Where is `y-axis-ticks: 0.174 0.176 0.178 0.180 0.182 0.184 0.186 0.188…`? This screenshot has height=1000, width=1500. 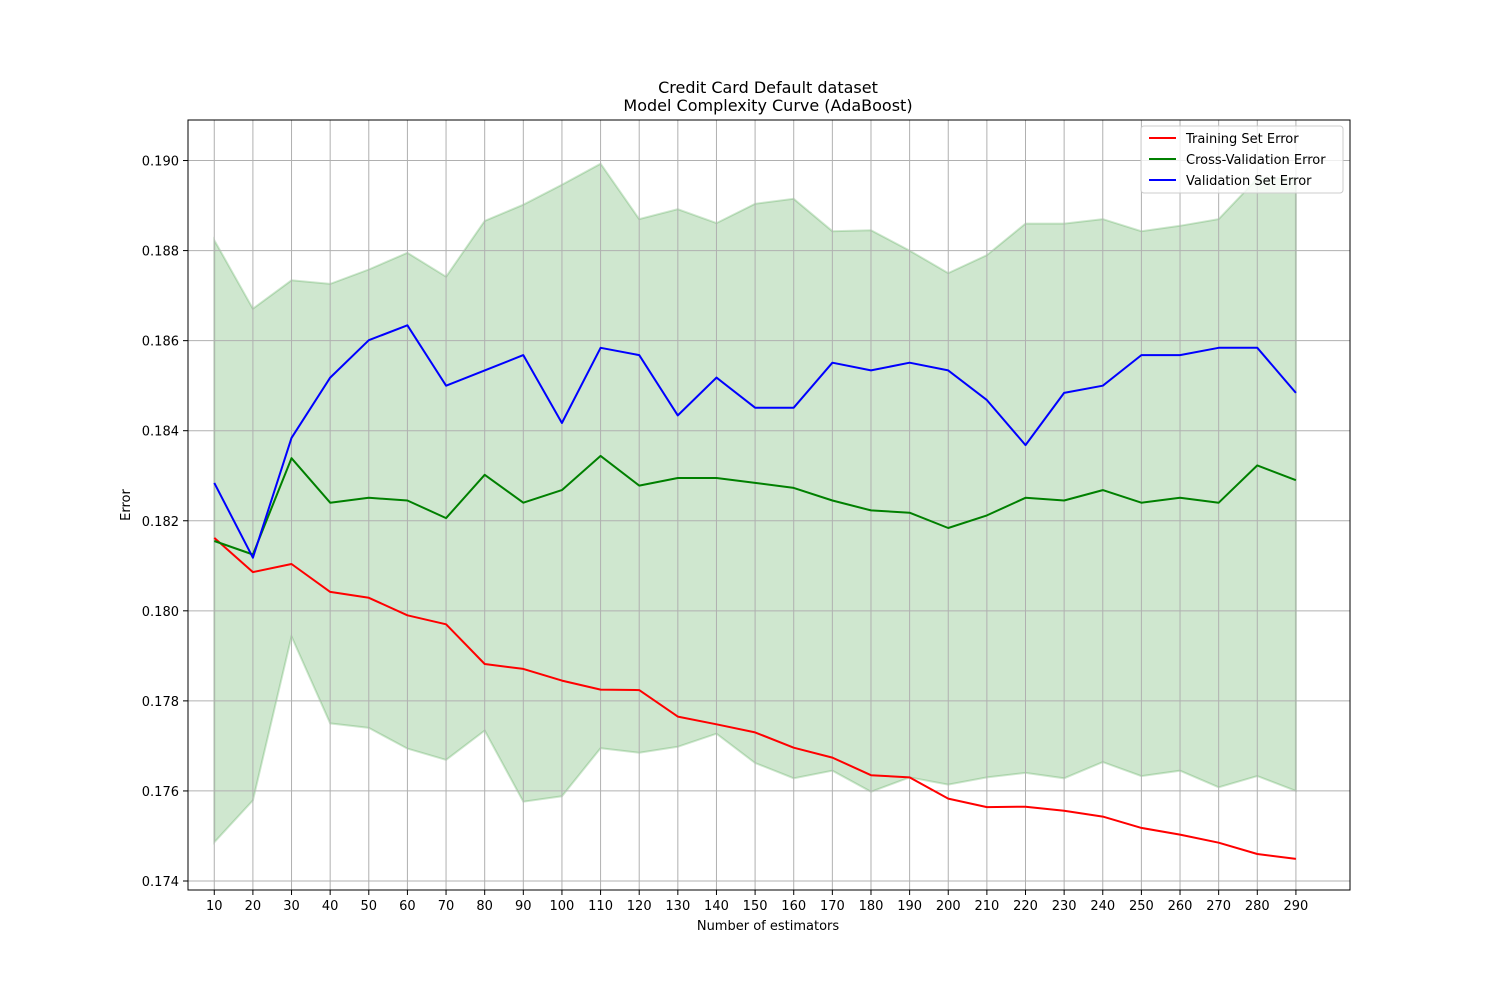 y-axis-ticks: 0.174 0.176 0.178 0.180 0.182 0.184 0.186 0.188… is located at coordinates (165, 522).